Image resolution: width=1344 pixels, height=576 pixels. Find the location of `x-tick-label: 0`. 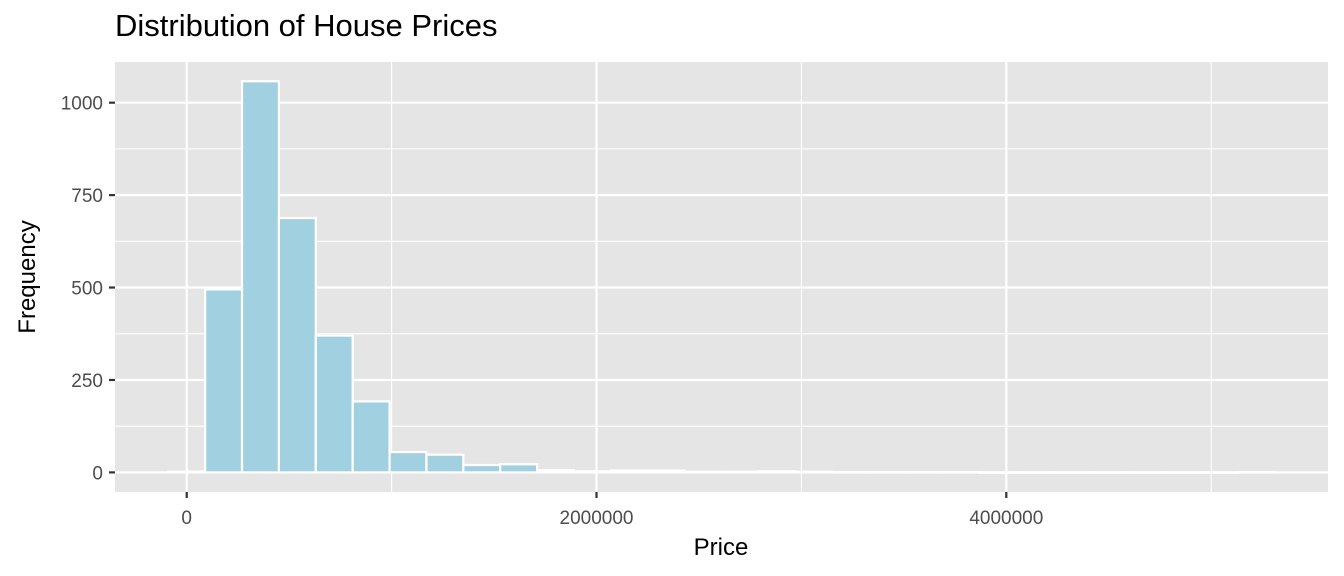

x-tick-label: 0 is located at coordinates (186, 518).